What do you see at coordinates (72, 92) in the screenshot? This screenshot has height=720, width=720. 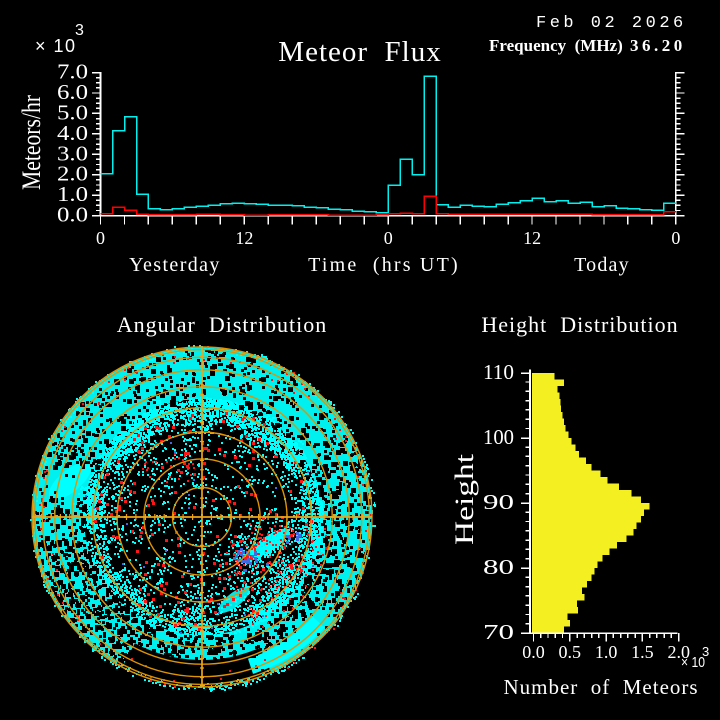 I see `svg-text: 6.0` at bounding box center [72, 92].